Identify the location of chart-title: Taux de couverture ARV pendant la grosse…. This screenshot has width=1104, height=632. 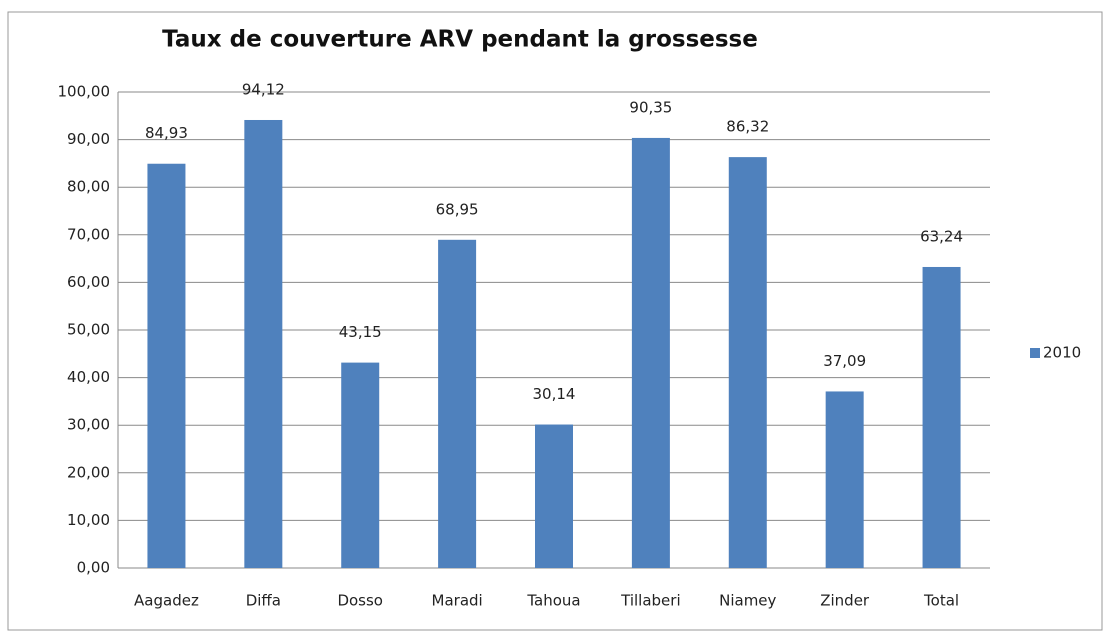
(460, 40).